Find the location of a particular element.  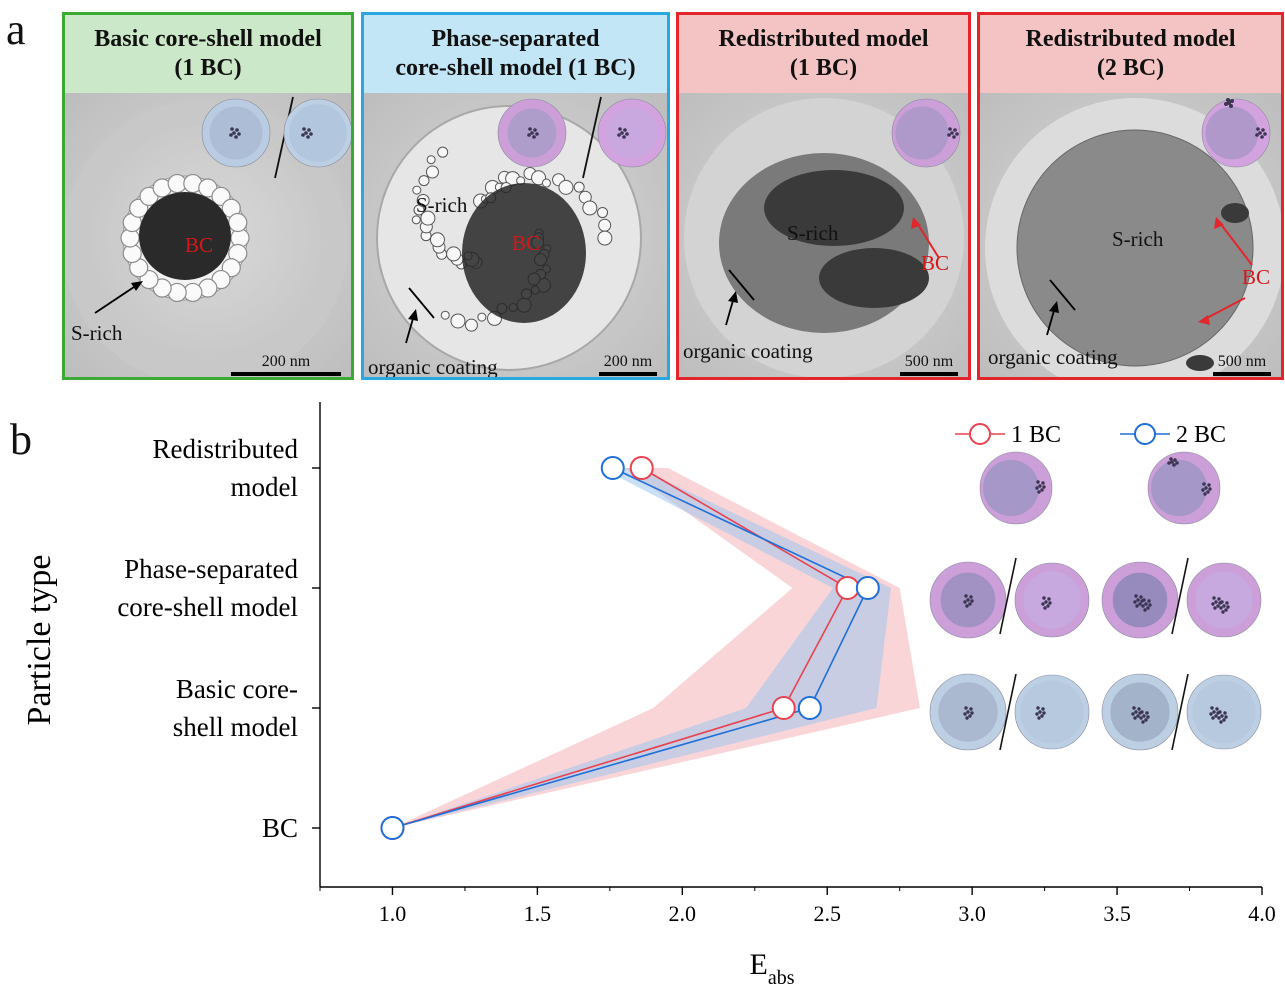

x-axis-title: Eabs is located at coordinates (772, 968).